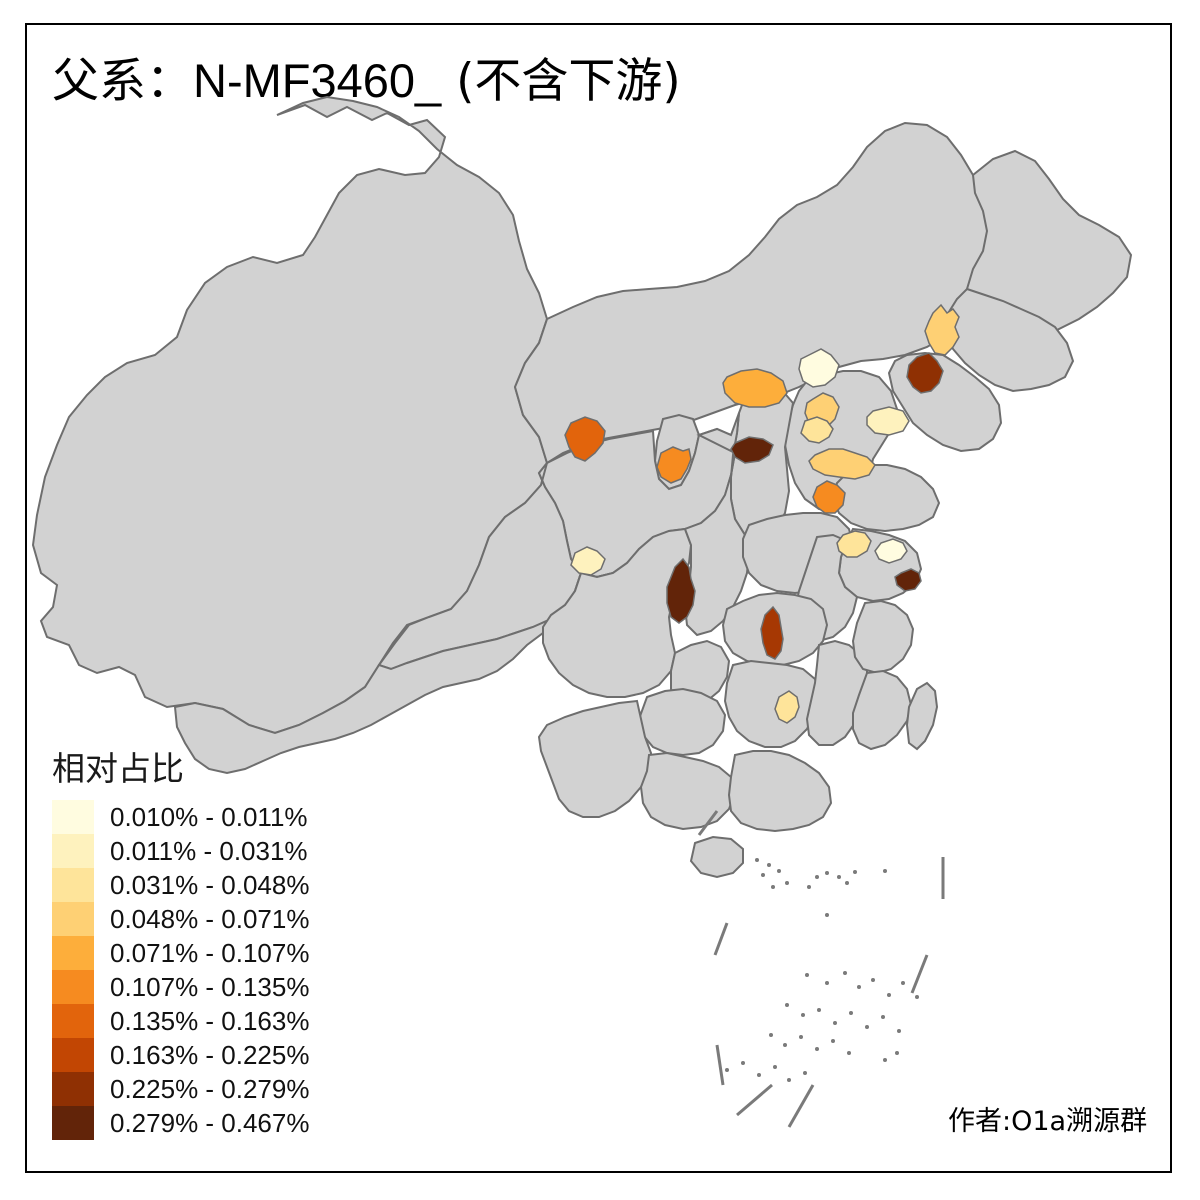 Image resolution: width=1200 pixels, height=1200 pixels. I want to click on legend-row: 0.279% - 0.467%, so click(202, 1123).